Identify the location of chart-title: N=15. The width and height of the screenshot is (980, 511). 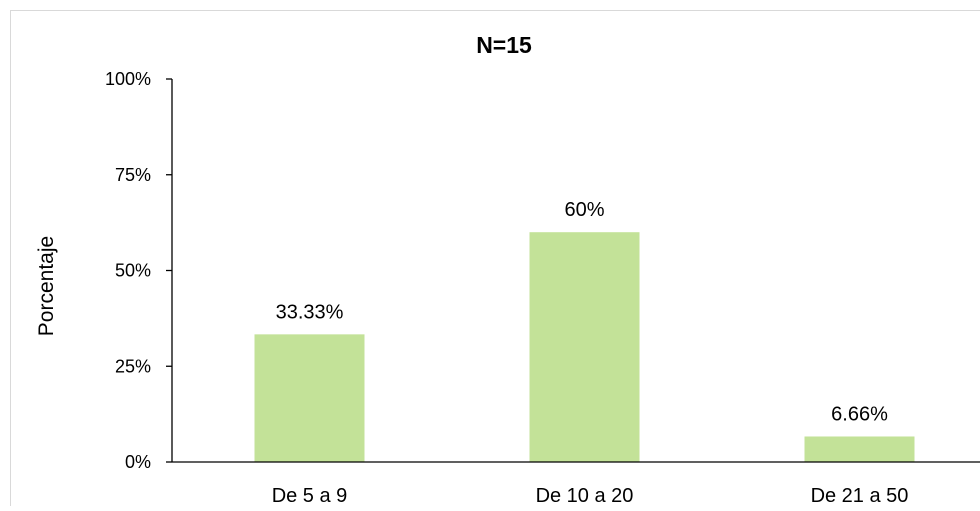
(504, 45).